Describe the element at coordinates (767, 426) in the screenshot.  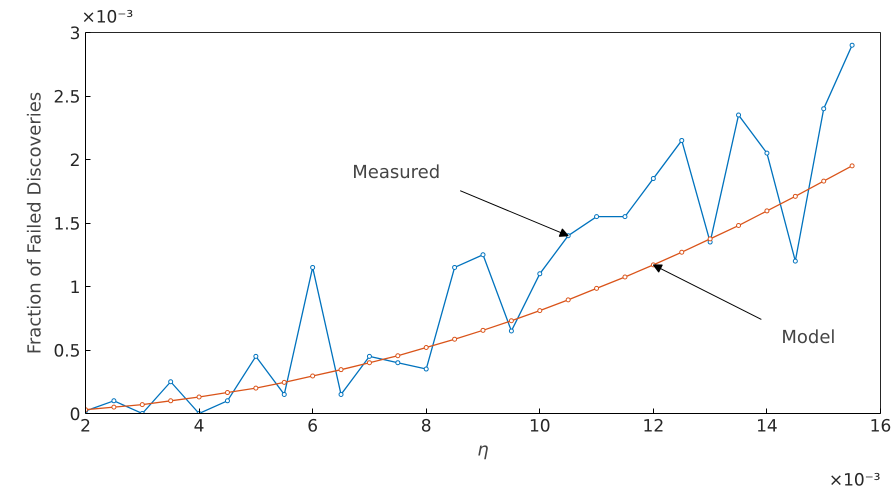
I see `x-tick-label: 14` at that location.